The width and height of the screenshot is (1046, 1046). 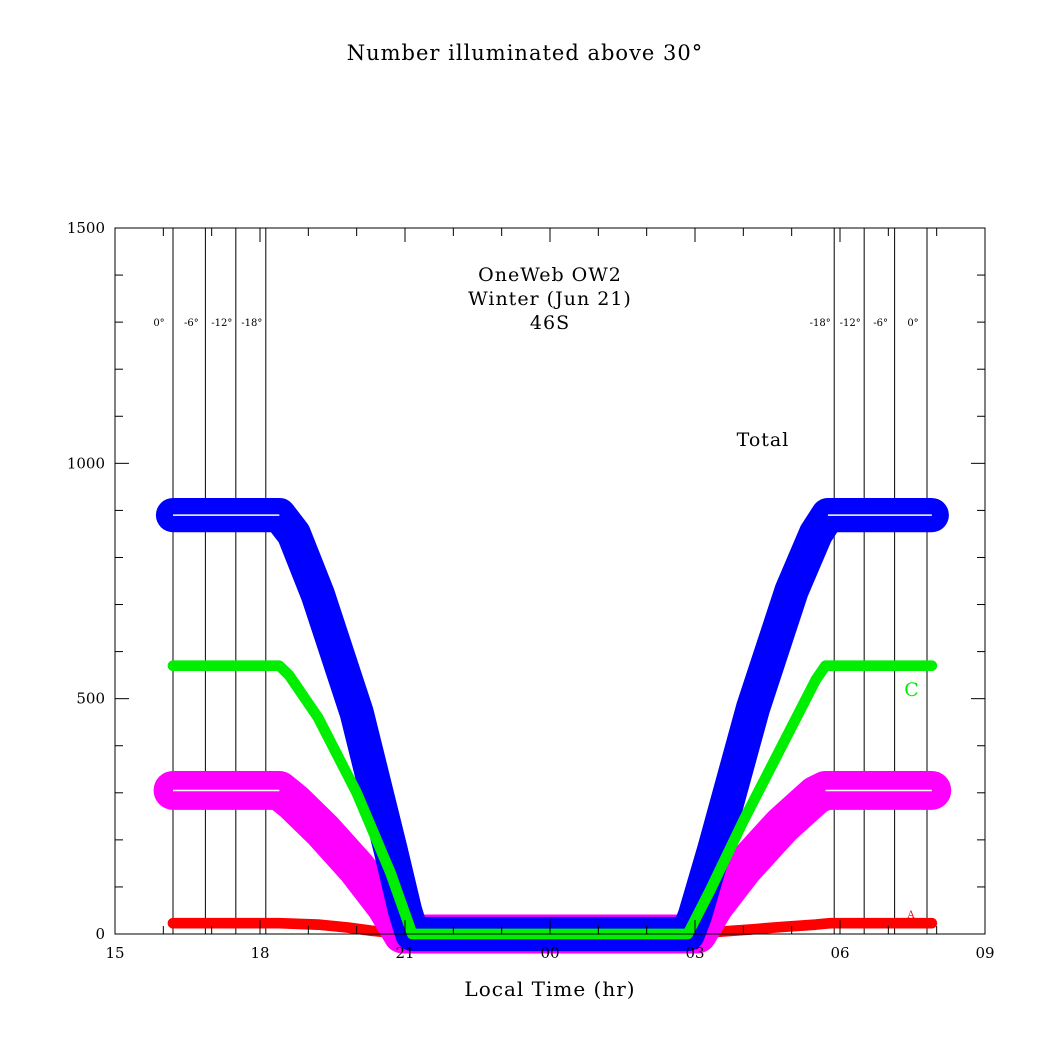 What do you see at coordinates (114, 953) in the screenshot?
I see `x-tick-label: 15` at bounding box center [114, 953].